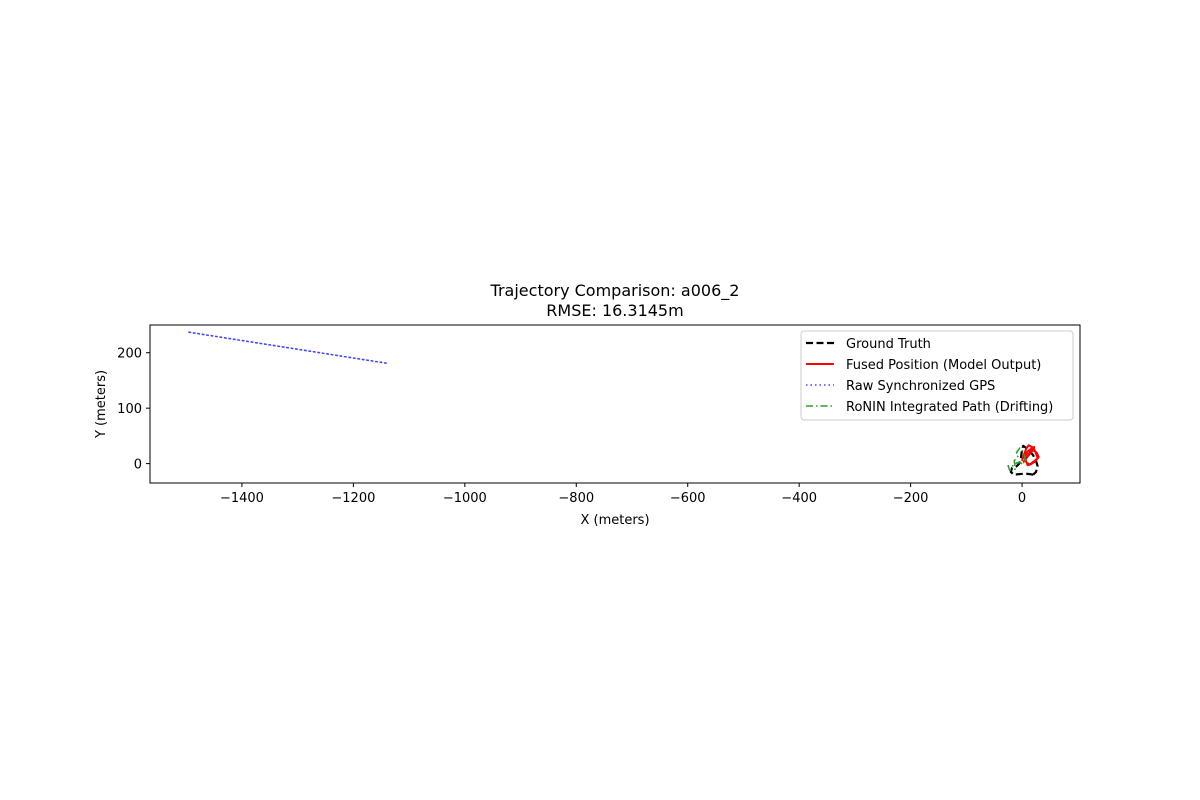  Describe the element at coordinates (138, 465) in the screenshot. I see `y-tick-label: 0` at that location.